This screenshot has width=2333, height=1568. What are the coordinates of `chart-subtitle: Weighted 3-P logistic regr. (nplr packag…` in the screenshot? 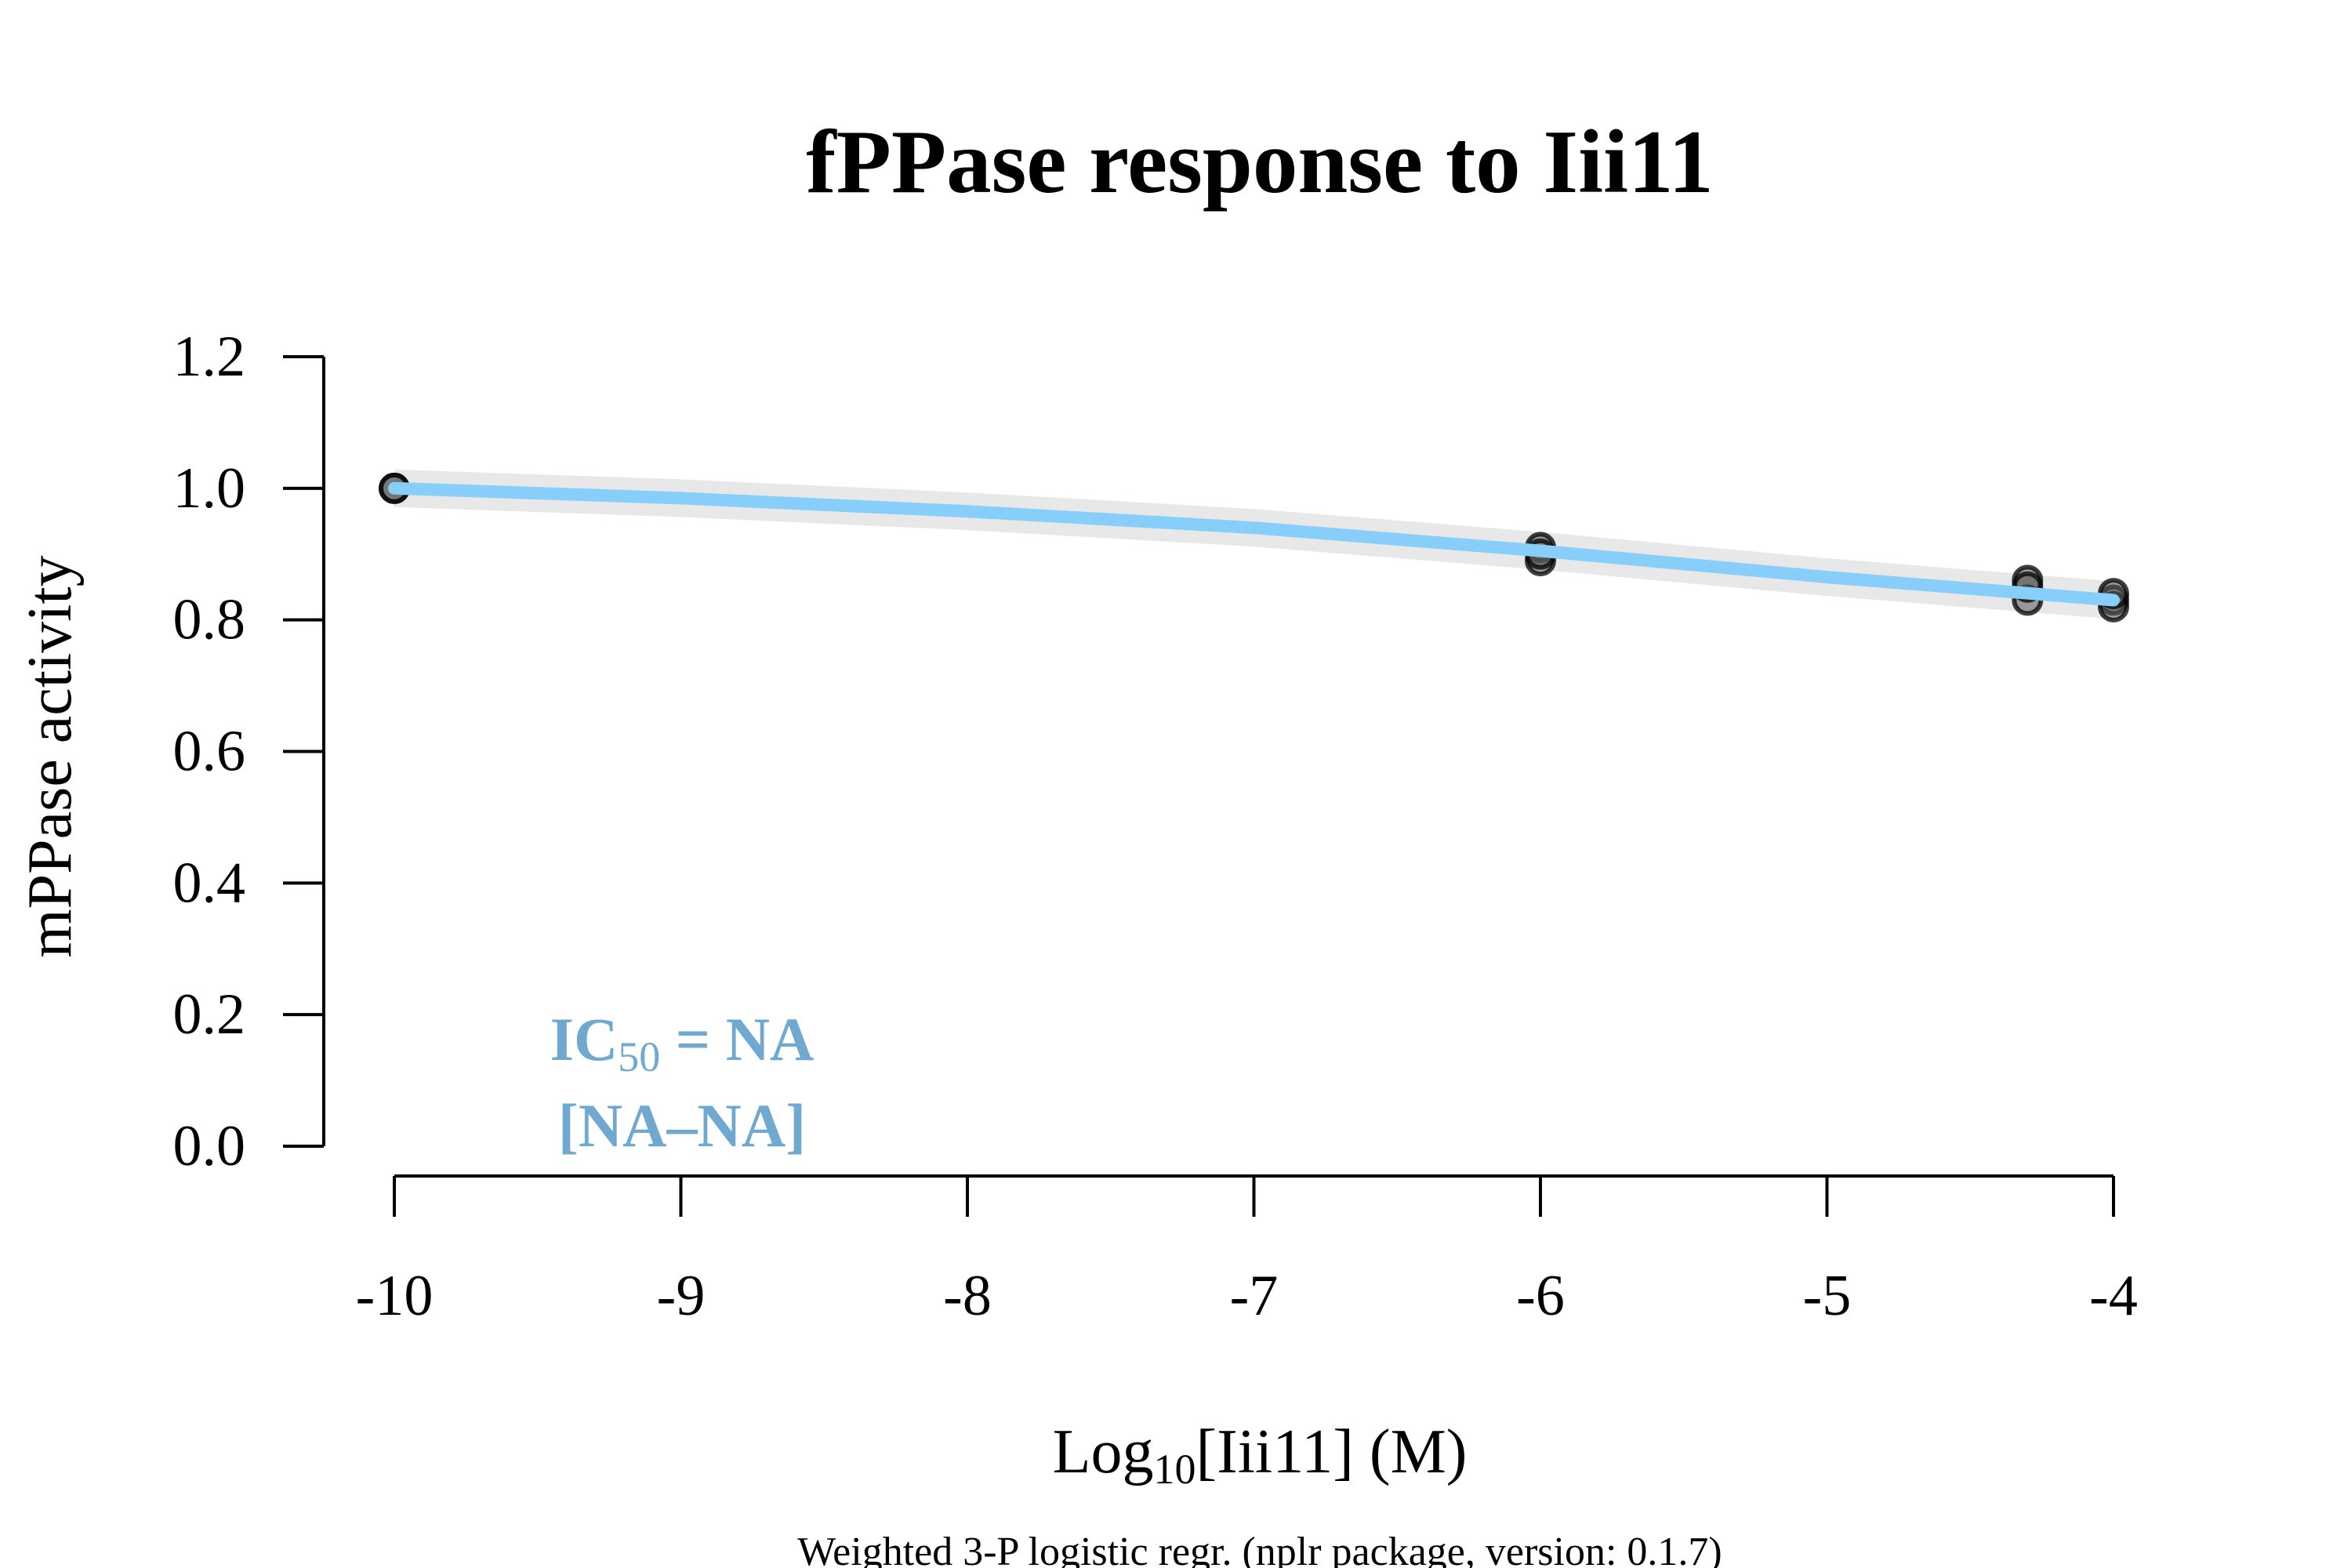 It's located at (1259, 1549).